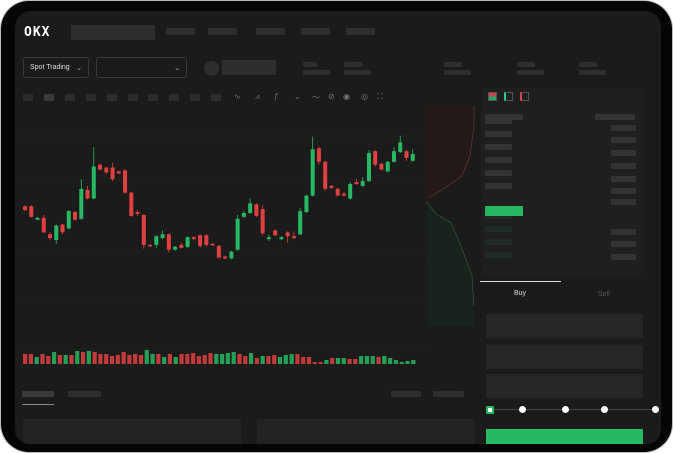 This screenshot has width=673, height=453. I want to click on spot-trading-dropdown: Spot Trading ⌄, so click(56, 67).